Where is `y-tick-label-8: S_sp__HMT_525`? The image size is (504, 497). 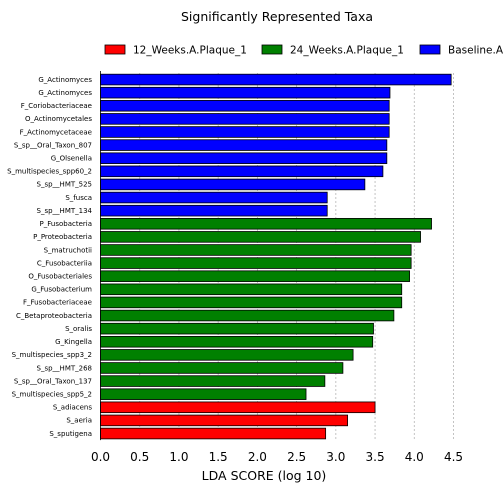 y-tick-label-8: S_sp__HMT_525 is located at coordinates (64, 185).